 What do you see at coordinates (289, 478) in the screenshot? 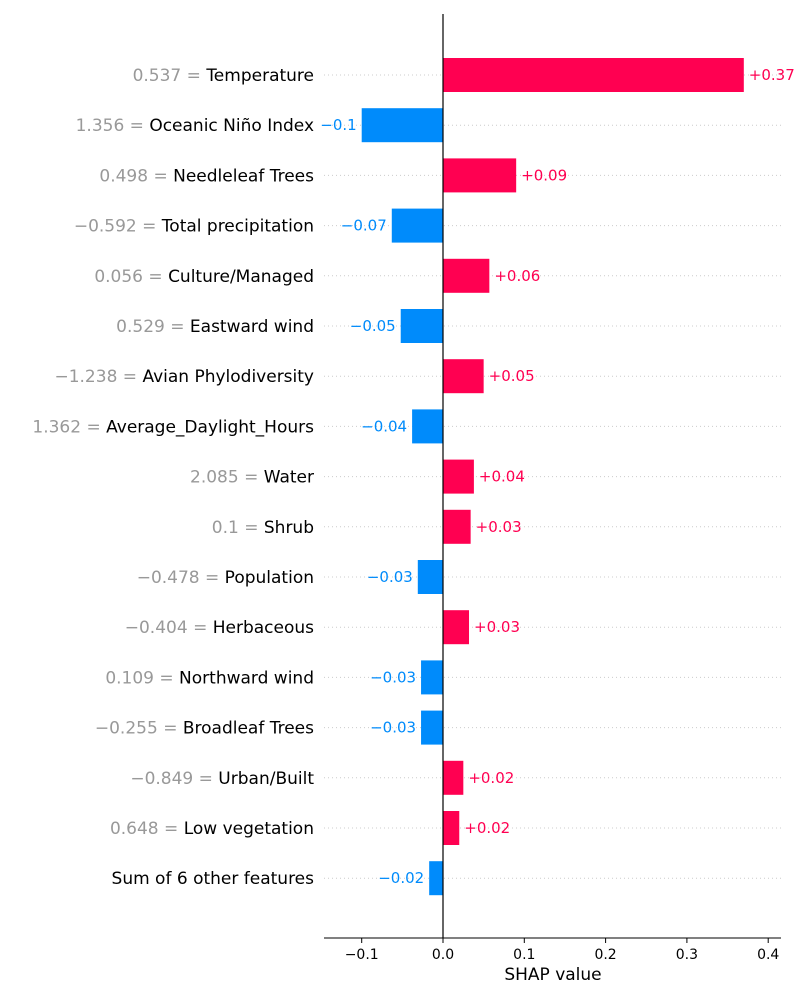
I see `feature-name: Water` at bounding box center [289, 478].